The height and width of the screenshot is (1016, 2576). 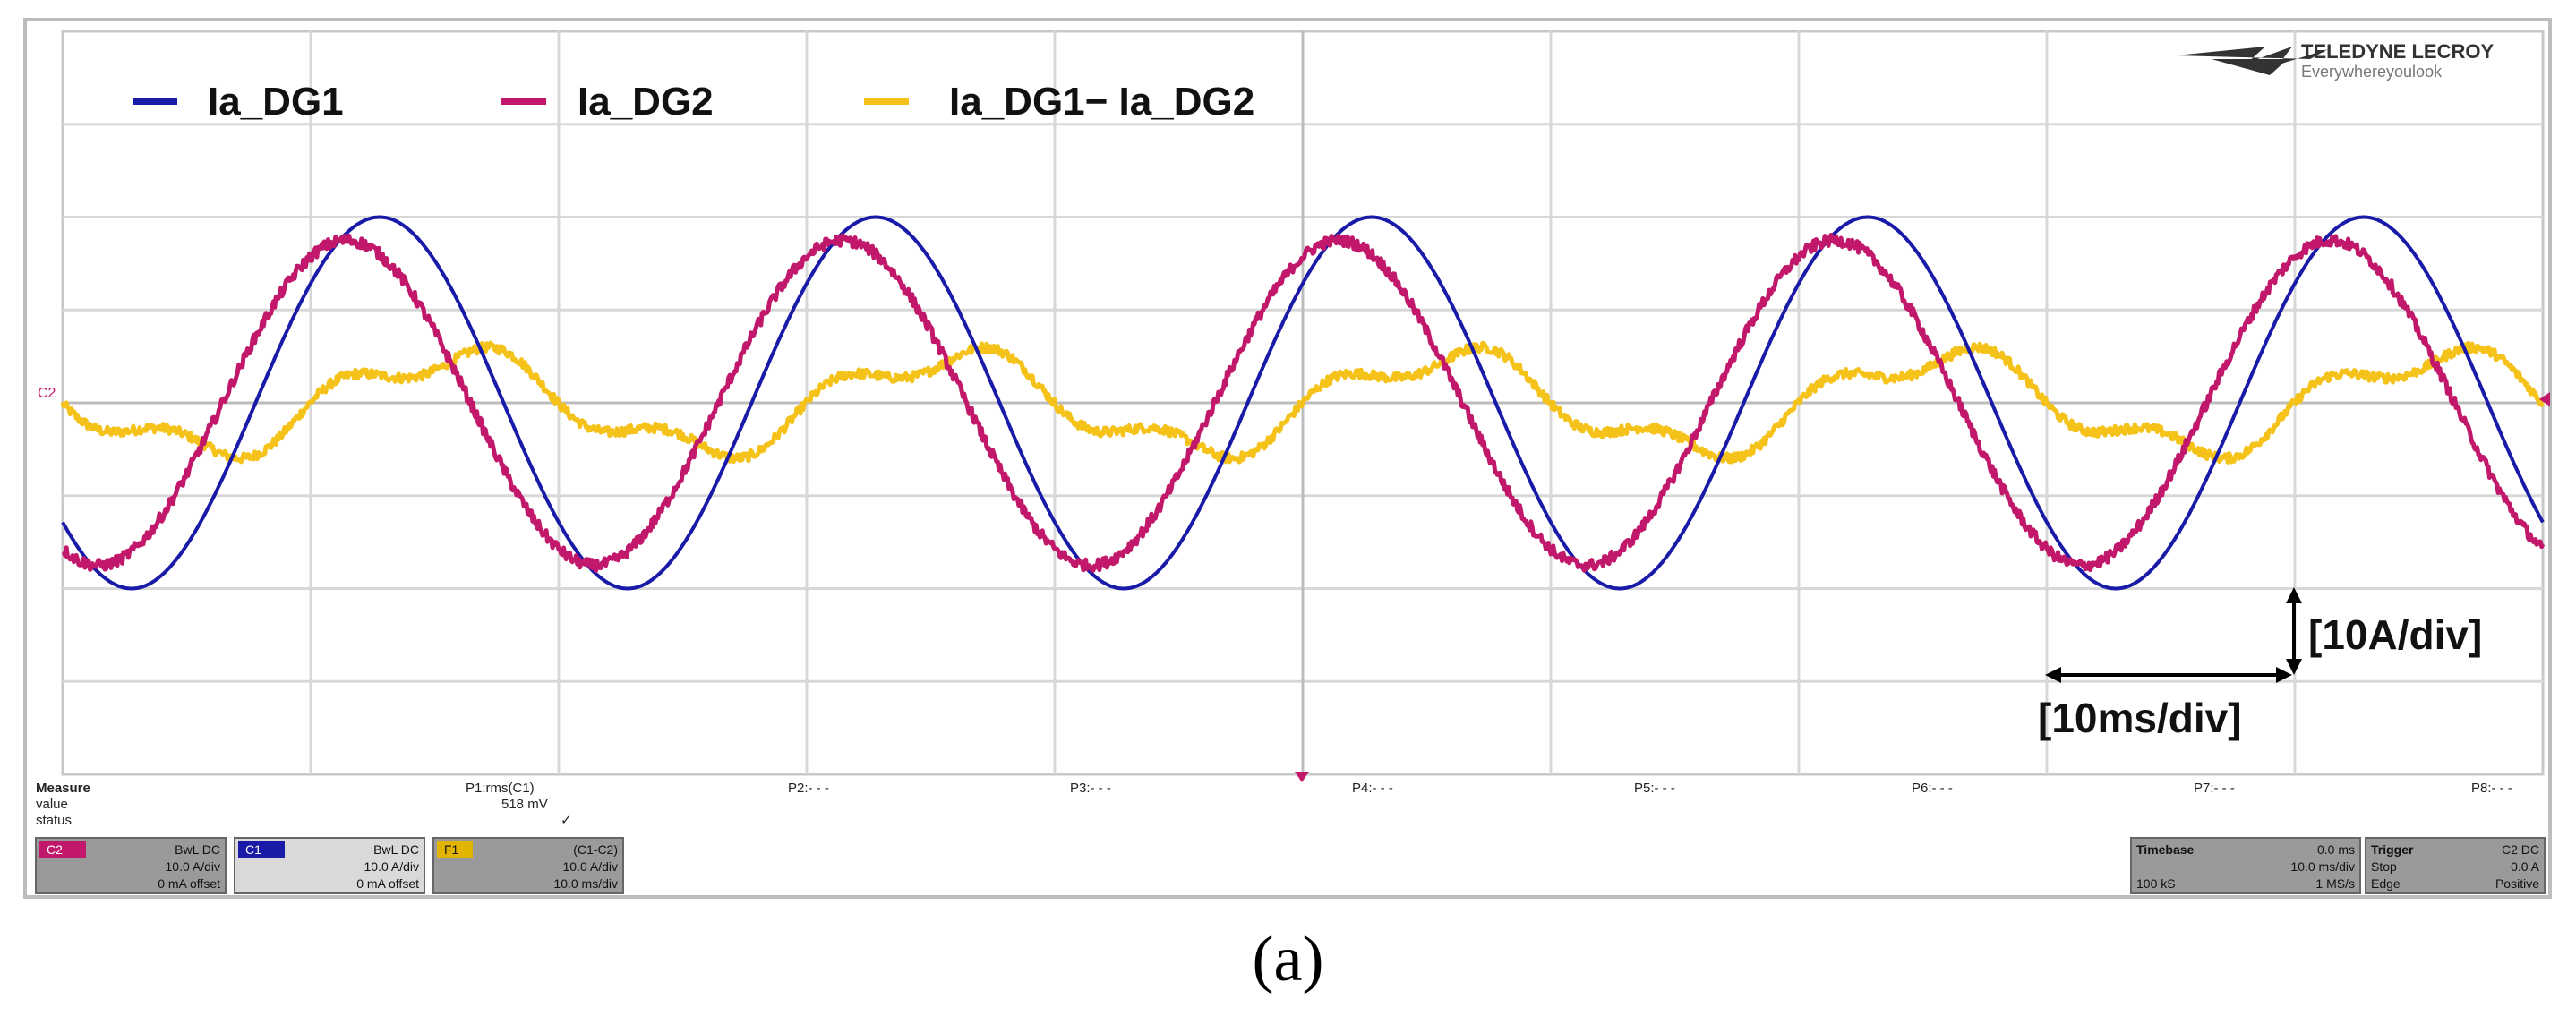 What do you see at coordinates (2491, 789) in the screenshot?
I see `measure-param-p8: P8:- - -` at bounding box center [2491, 789].